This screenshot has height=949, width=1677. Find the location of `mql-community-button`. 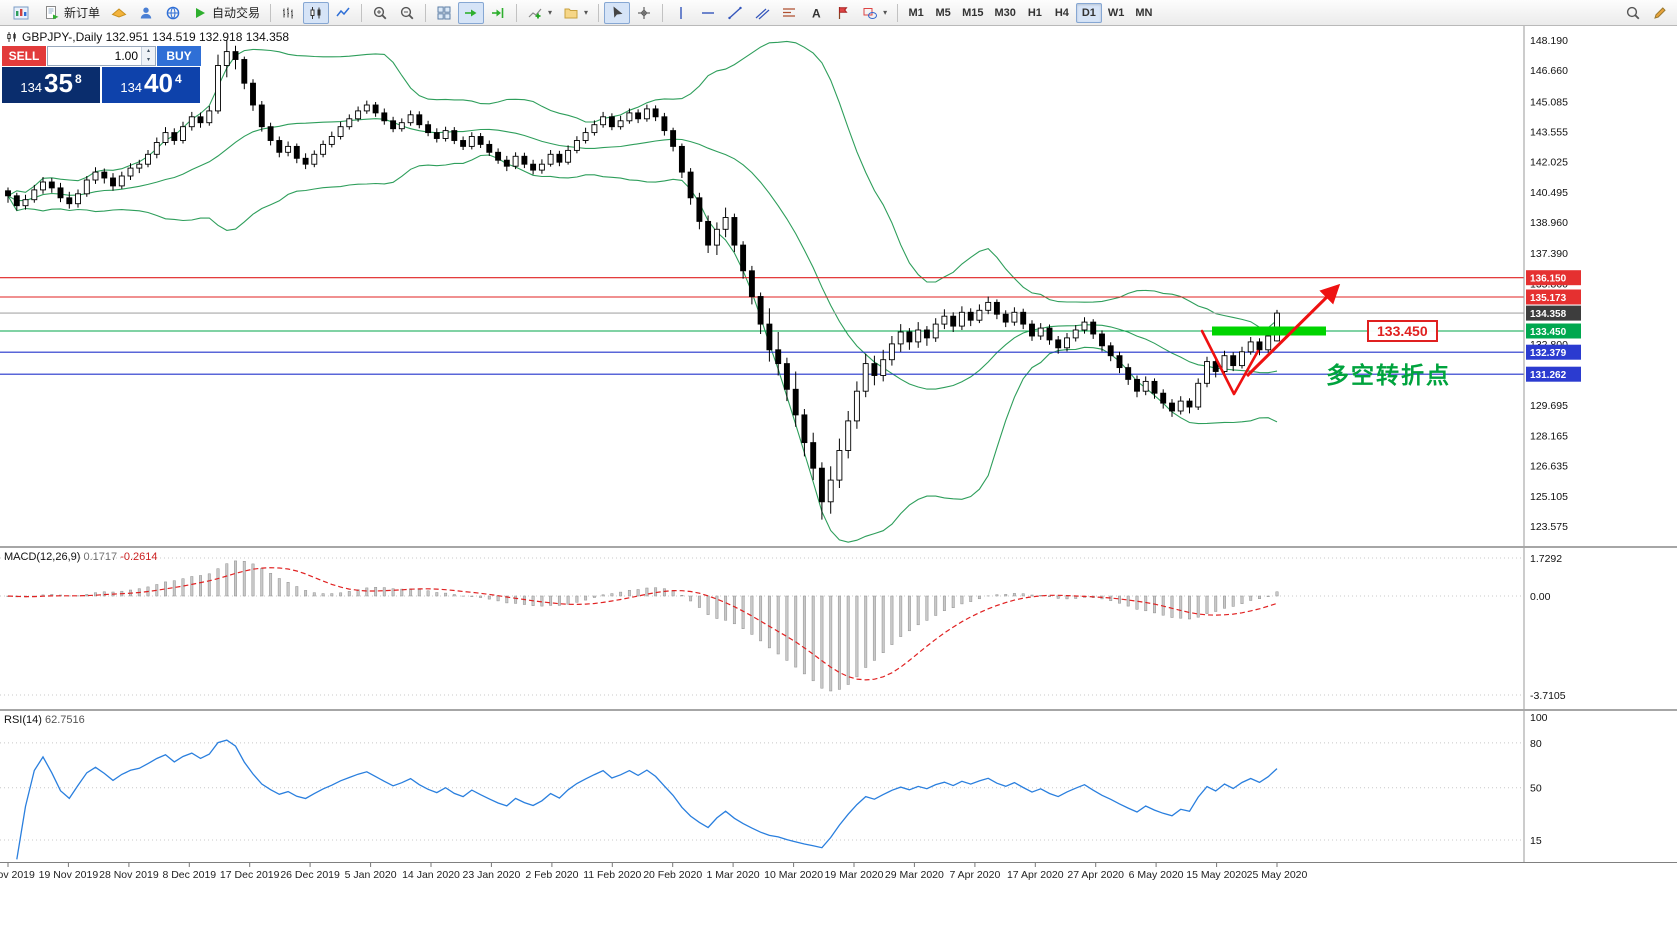

mql-community-button is located at coordinates (119, 13).